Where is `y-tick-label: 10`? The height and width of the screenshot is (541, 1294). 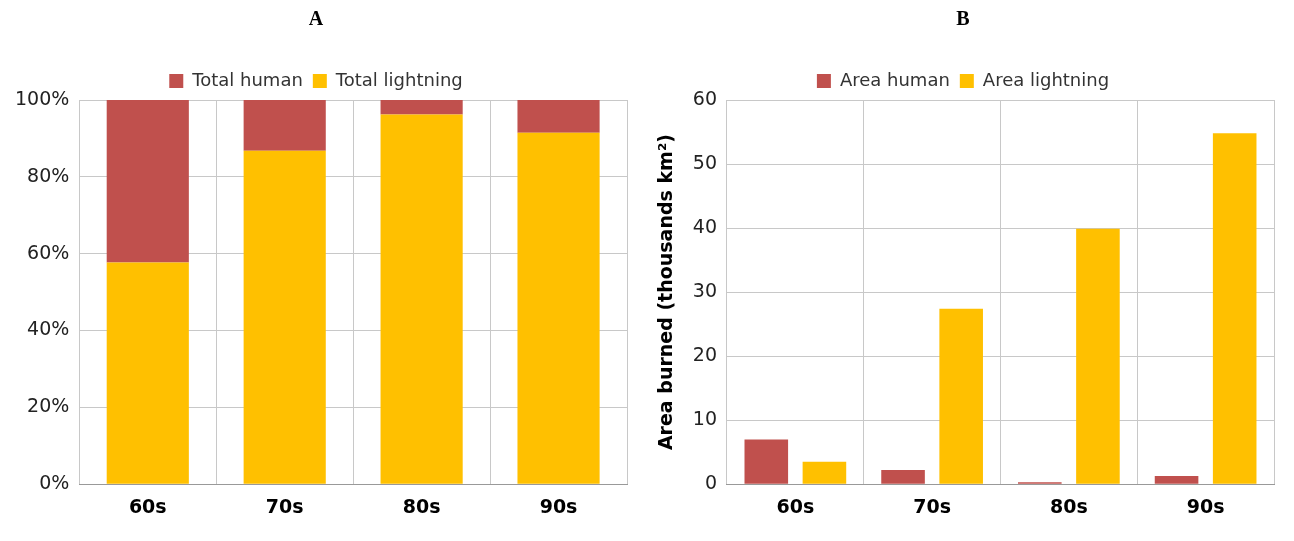 y-tick-label: 10 is located at coordinates (704, 418).